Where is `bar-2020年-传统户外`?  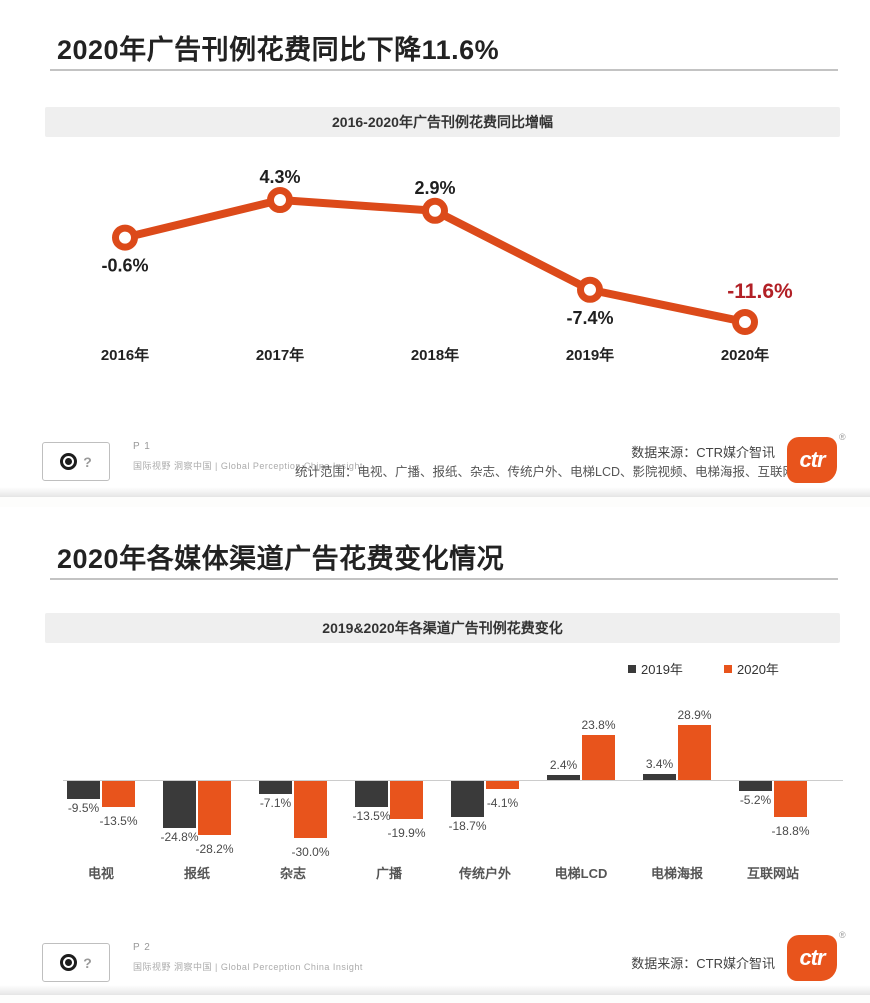
bar-2020年-传统户外 is located at coordinates (502, 785).